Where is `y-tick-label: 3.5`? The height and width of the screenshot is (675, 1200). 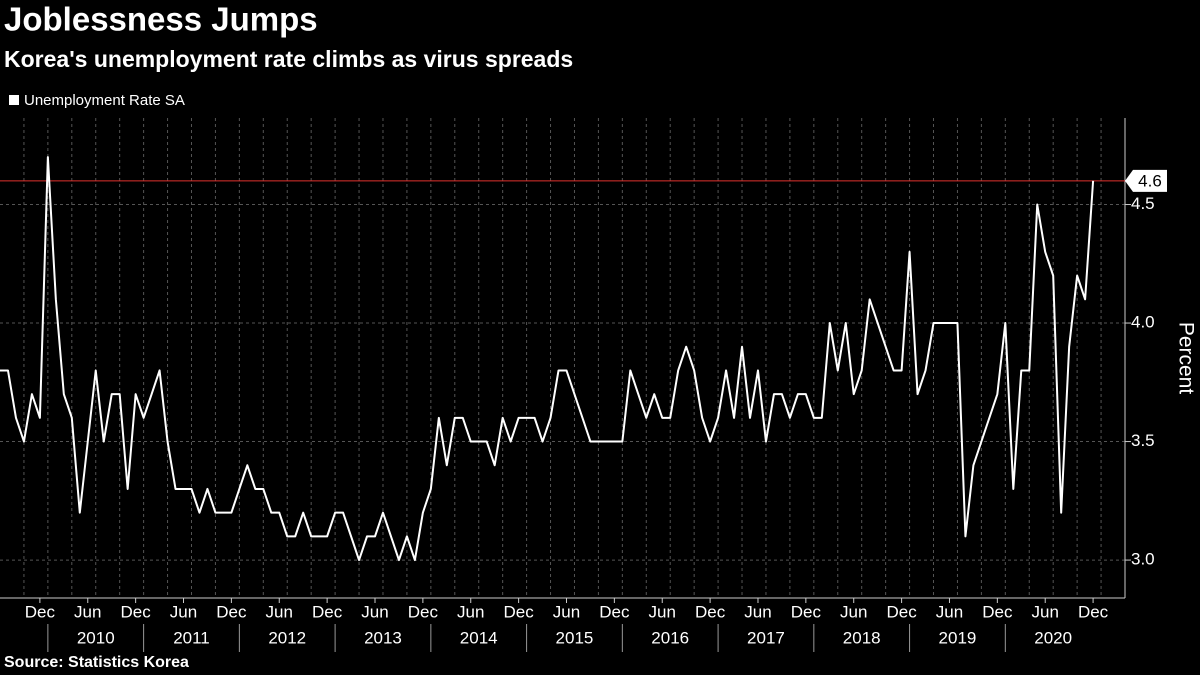
y-tick-label: 3.5 is located at coordinates (1143, 440).